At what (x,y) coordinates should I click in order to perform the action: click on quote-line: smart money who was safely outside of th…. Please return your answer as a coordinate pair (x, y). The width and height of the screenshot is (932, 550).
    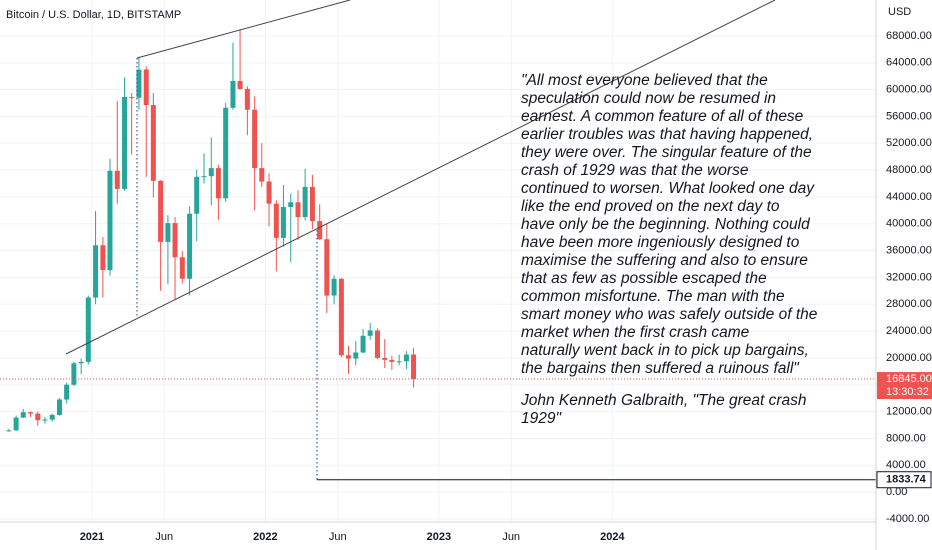
    Looking at the image, I should click on (669, 314).